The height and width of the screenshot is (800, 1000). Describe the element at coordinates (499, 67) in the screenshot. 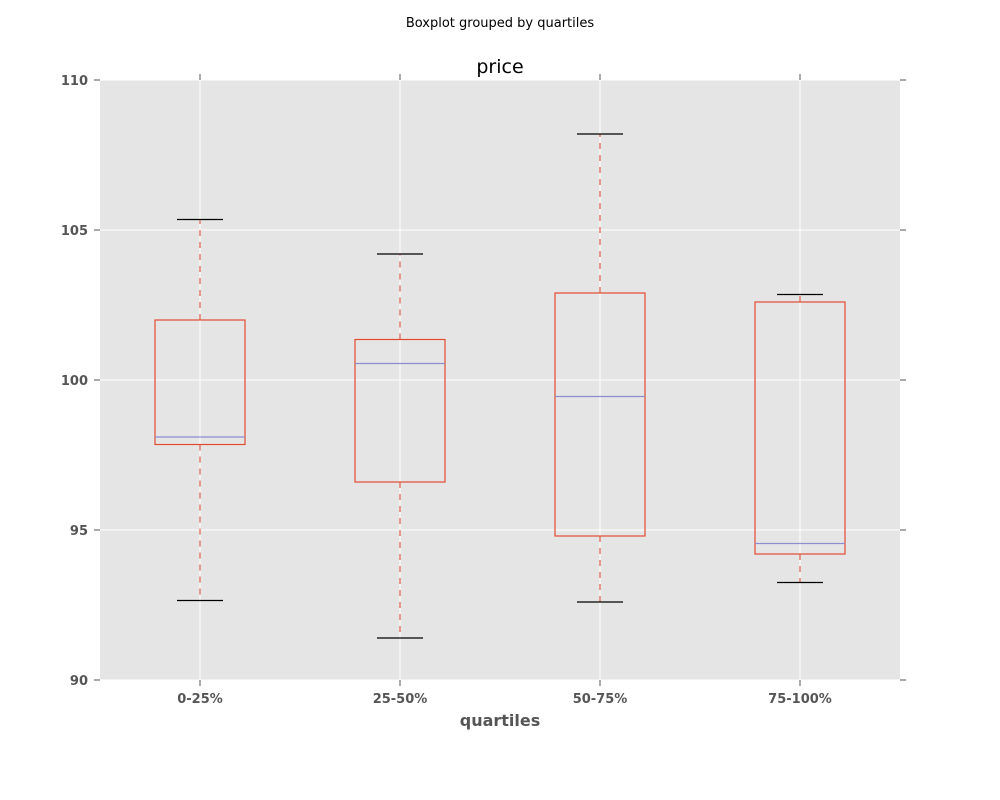

I see `axes-title: price` at that location.